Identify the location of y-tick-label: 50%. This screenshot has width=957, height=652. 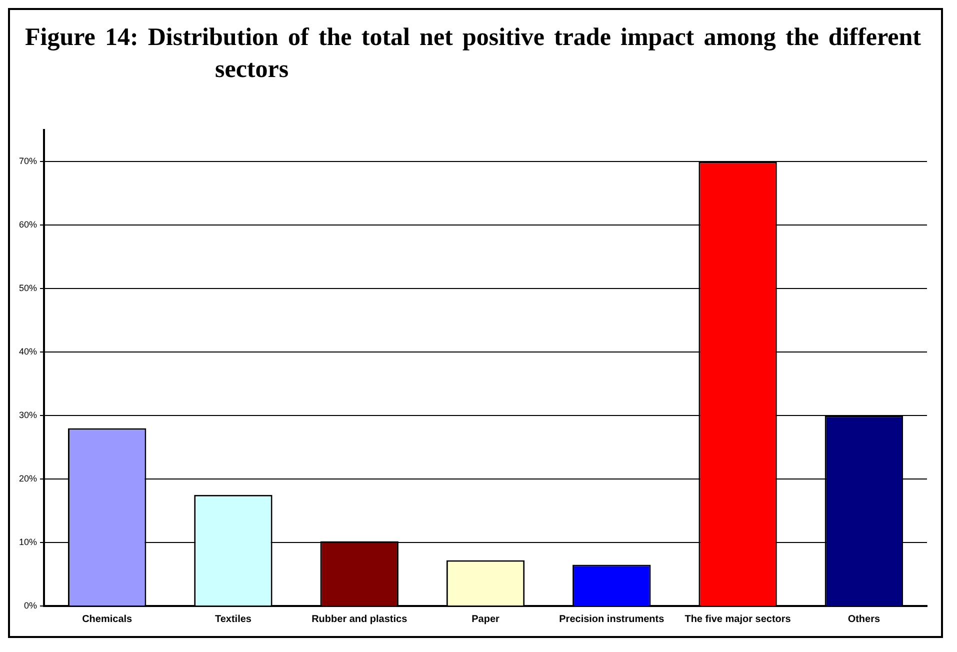
(28, 288).